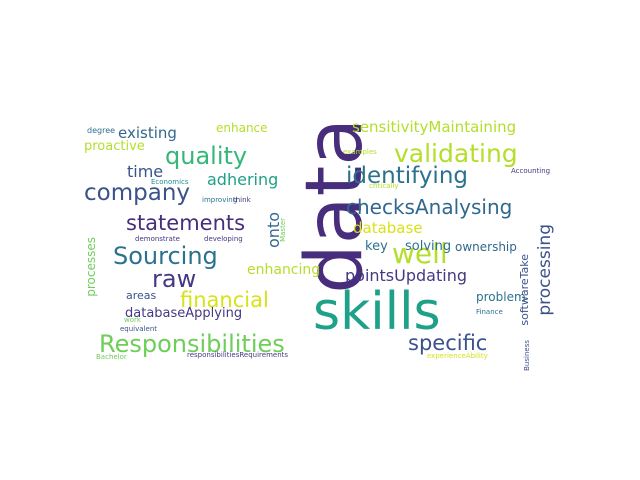  Describe the element at coordinates (360, 152) in the screenshot. I see `word-examples: examples` at that location.